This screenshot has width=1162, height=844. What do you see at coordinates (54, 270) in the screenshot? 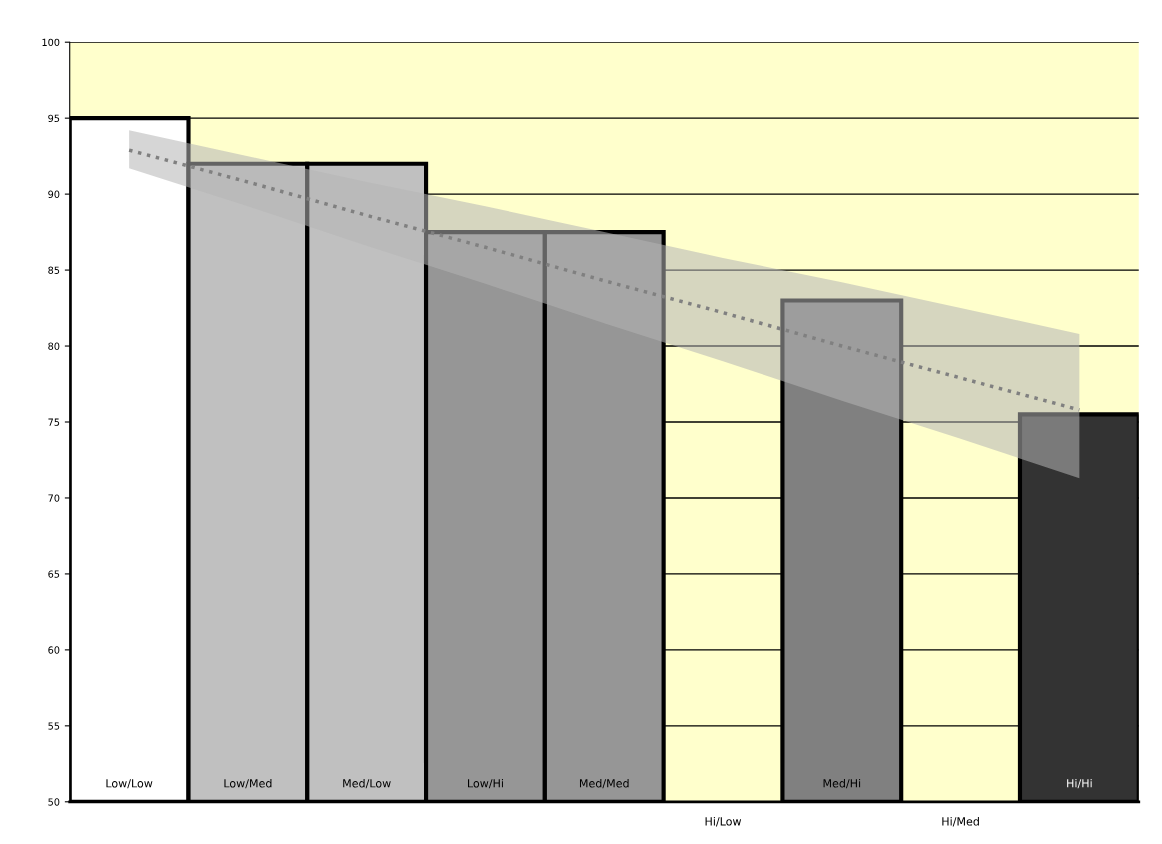
I see `y-tick-label: 85` at bounding box center [54, 270].